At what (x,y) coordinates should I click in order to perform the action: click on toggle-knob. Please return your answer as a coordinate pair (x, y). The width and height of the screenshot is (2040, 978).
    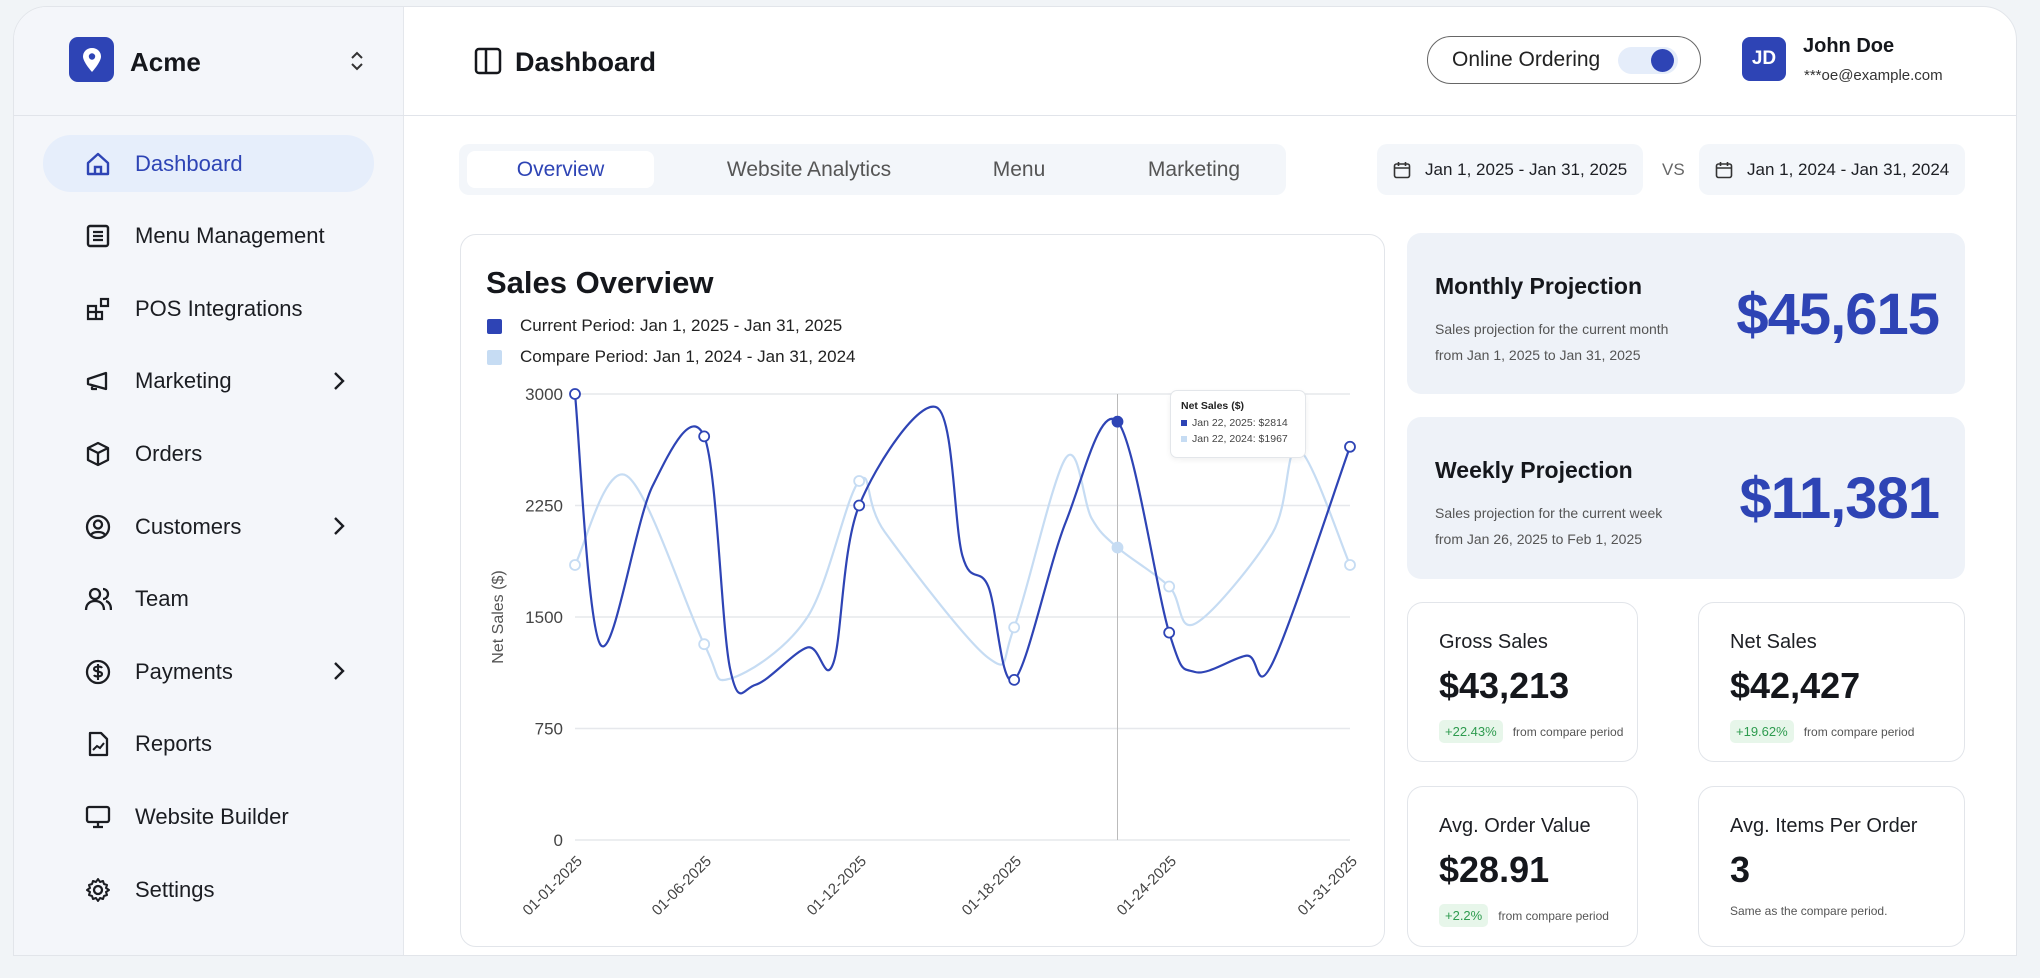
    Looking at the image, I should click on (1662, 60).